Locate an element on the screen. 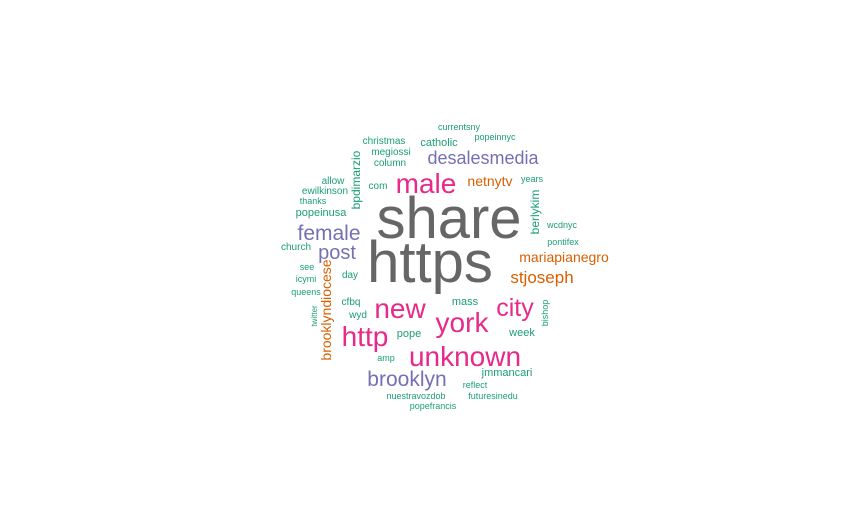  word-popeinnyc: popeinnyc is located at coordinates (495, 137).